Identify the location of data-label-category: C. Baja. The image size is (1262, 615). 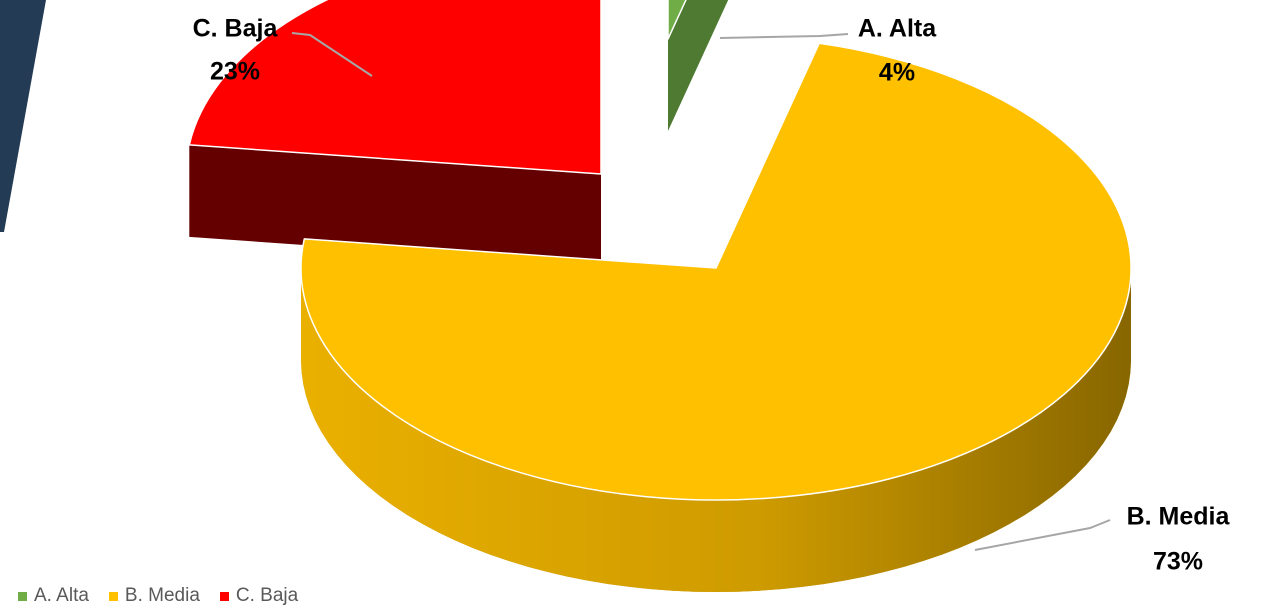
(236, 29).